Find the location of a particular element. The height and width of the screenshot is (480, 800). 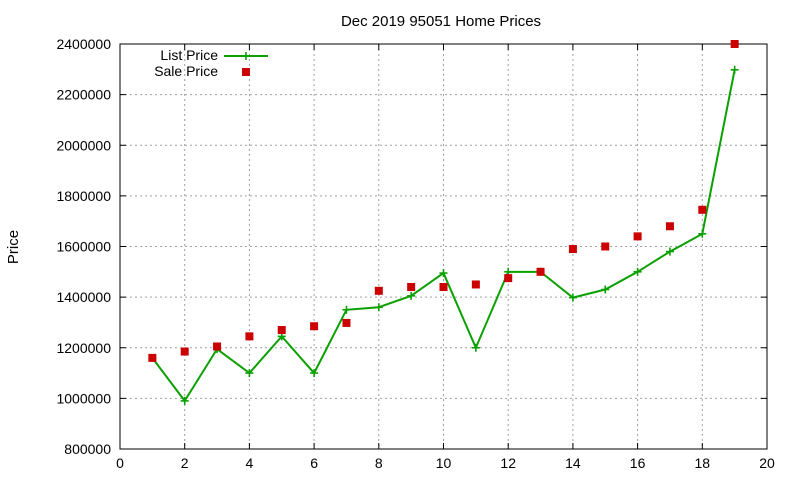

legend-label-list-price: List Price is located at coordinates (189, 55).